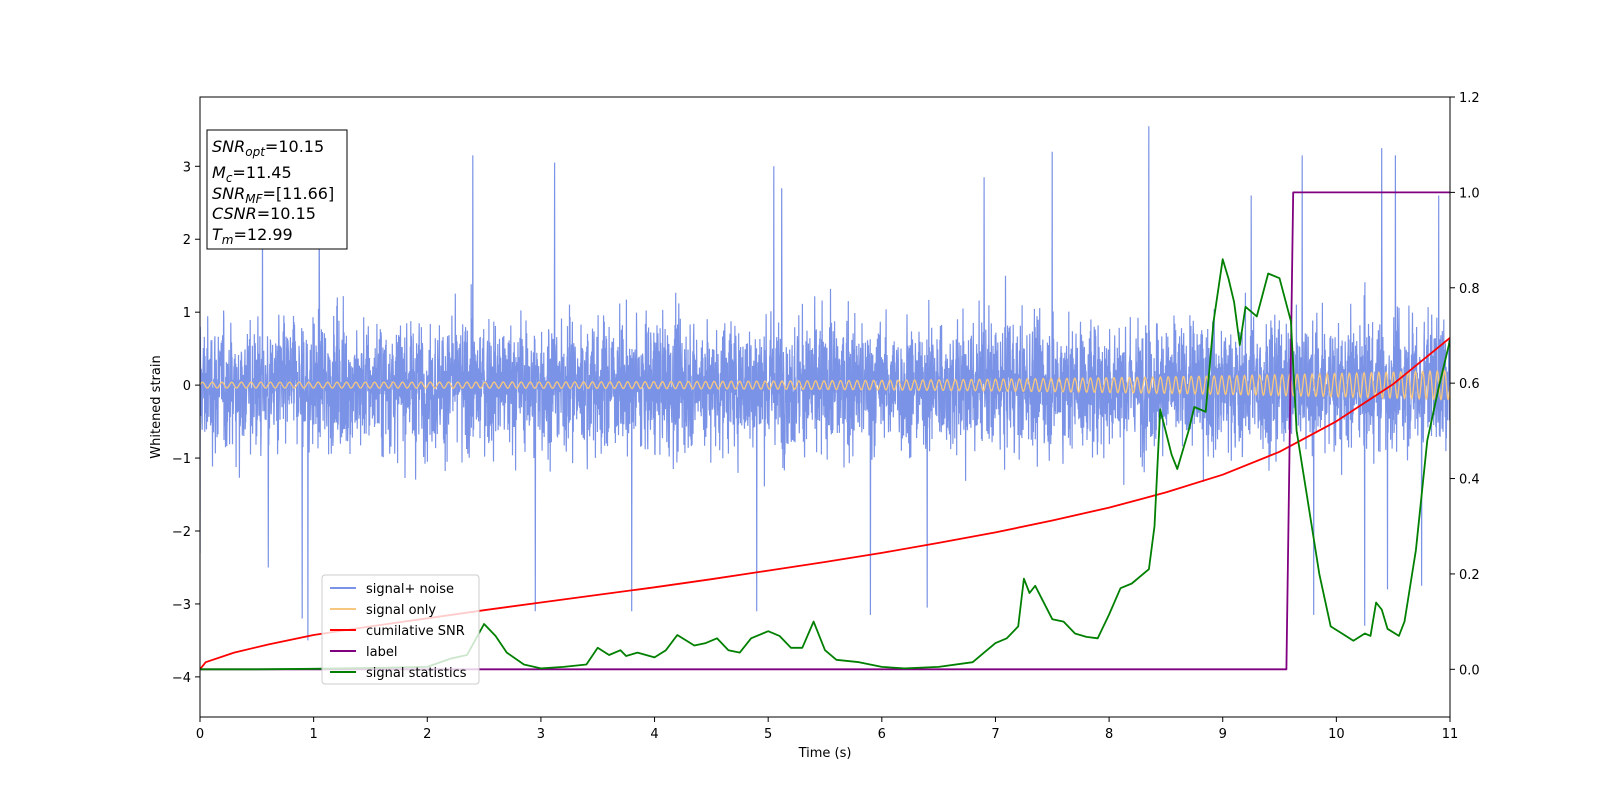  What do you see at coordinates (181, 532) in the screenshot?
I see `y-left-tick-label: −2` at bounding box center [181, 532].